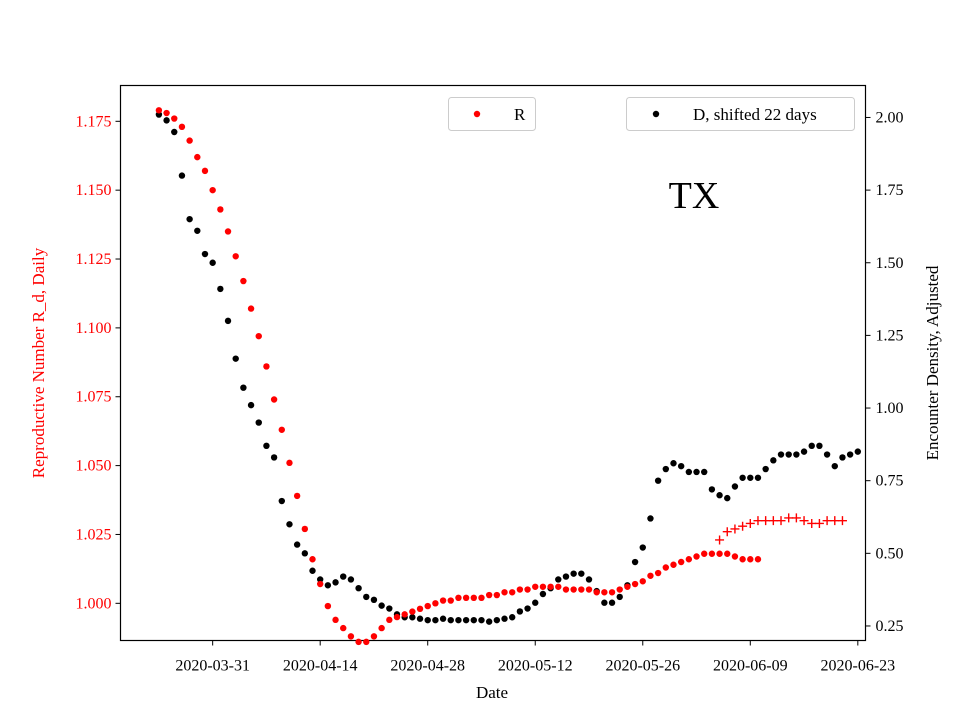 This screenshot has height=720, width=960. I want to click on x-tick-label-1: 2020-04-14, so click(320, 666).